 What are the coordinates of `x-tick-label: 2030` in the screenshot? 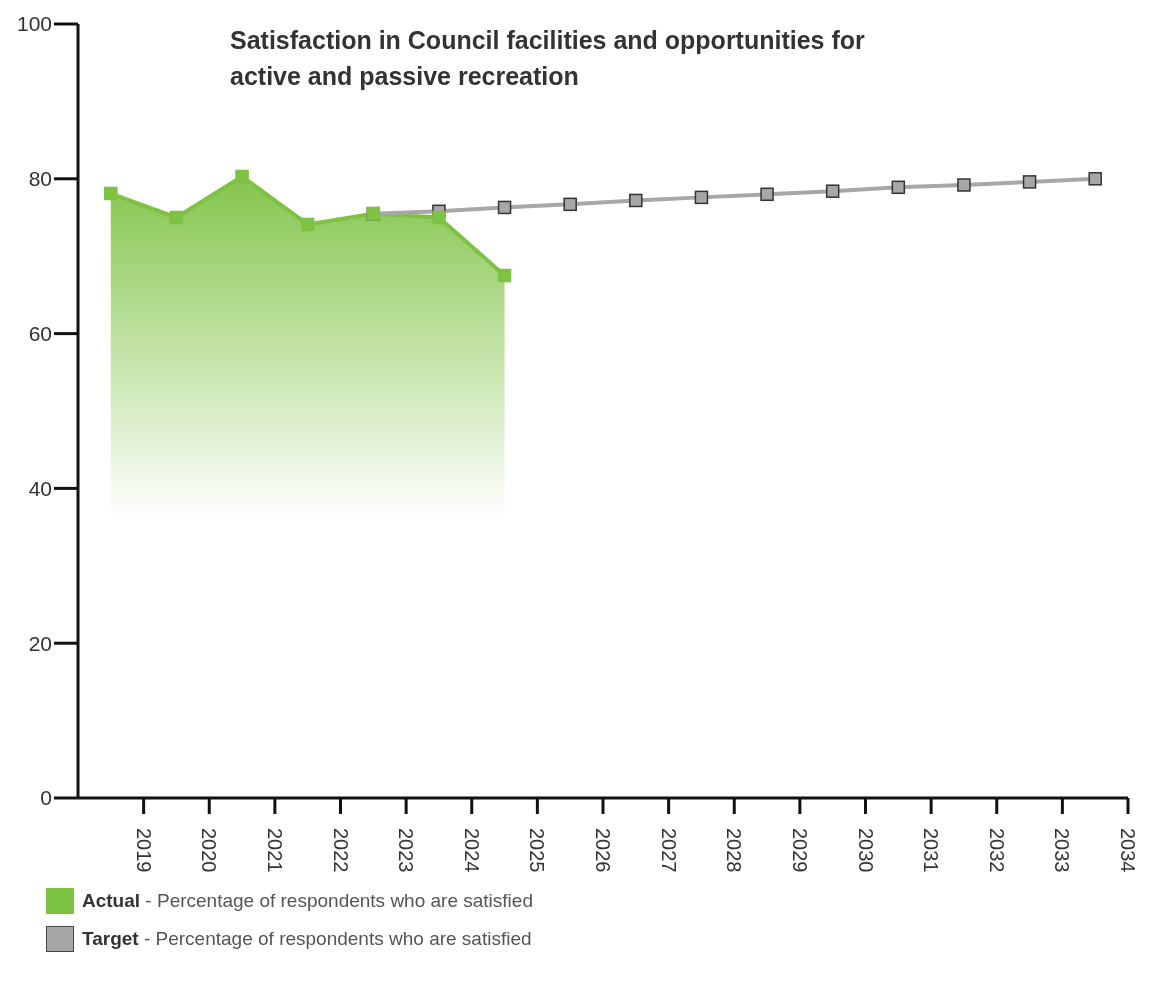 It's located at (865, 850).